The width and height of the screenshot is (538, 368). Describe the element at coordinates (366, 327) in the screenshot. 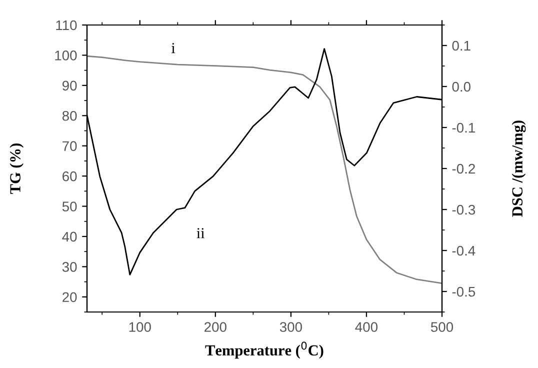

I see `x-tick-label: 400` at that location.